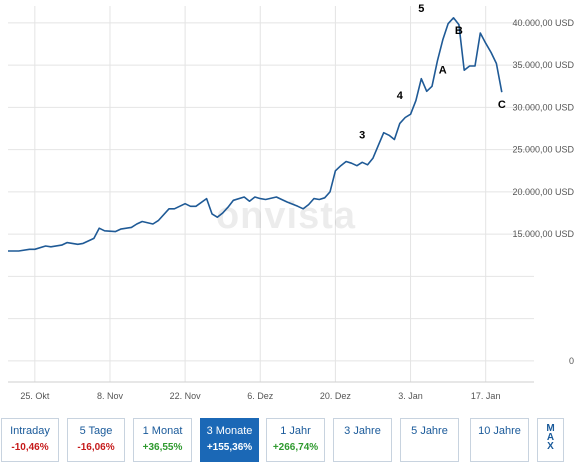  I want to click on period-tab-max: MAX, so click(550, 440).